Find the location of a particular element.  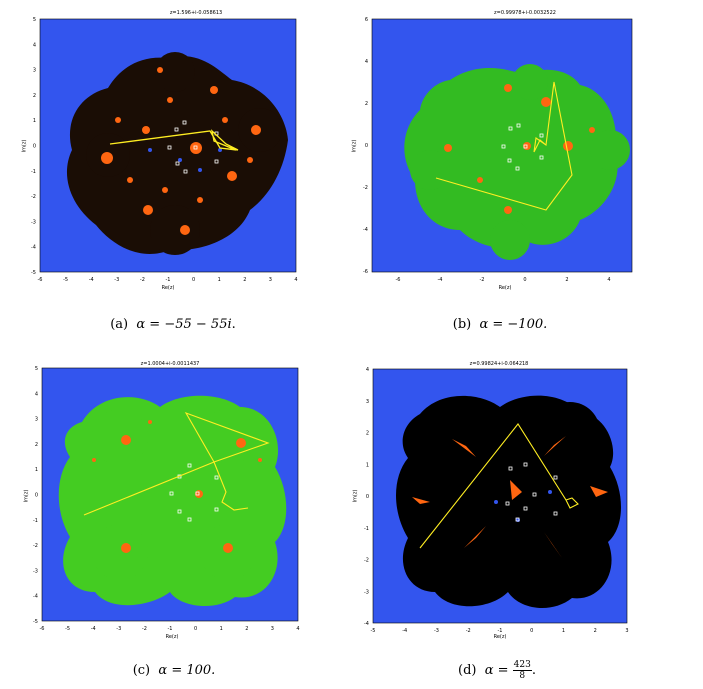

y-tick-labels-a: 5 4 3 2 1 0 -1 -2 -3 -4 -5 is located at coordinates (33, 146).